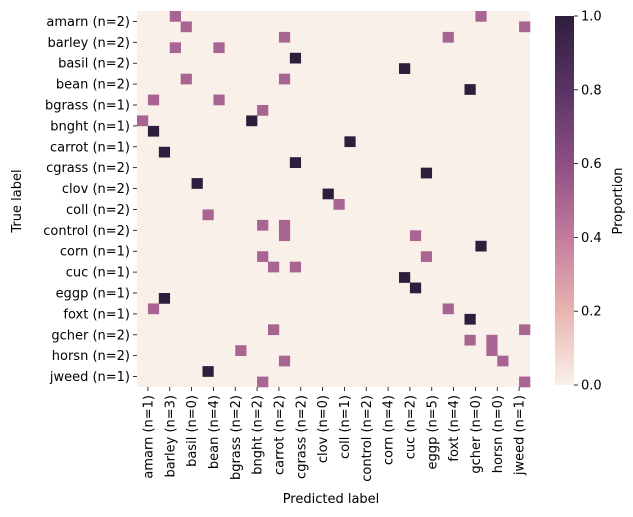  Describe the element at coordinates (95, 252) in the screenshot. I see `y-tick-label: corn (n=1)` at that location.